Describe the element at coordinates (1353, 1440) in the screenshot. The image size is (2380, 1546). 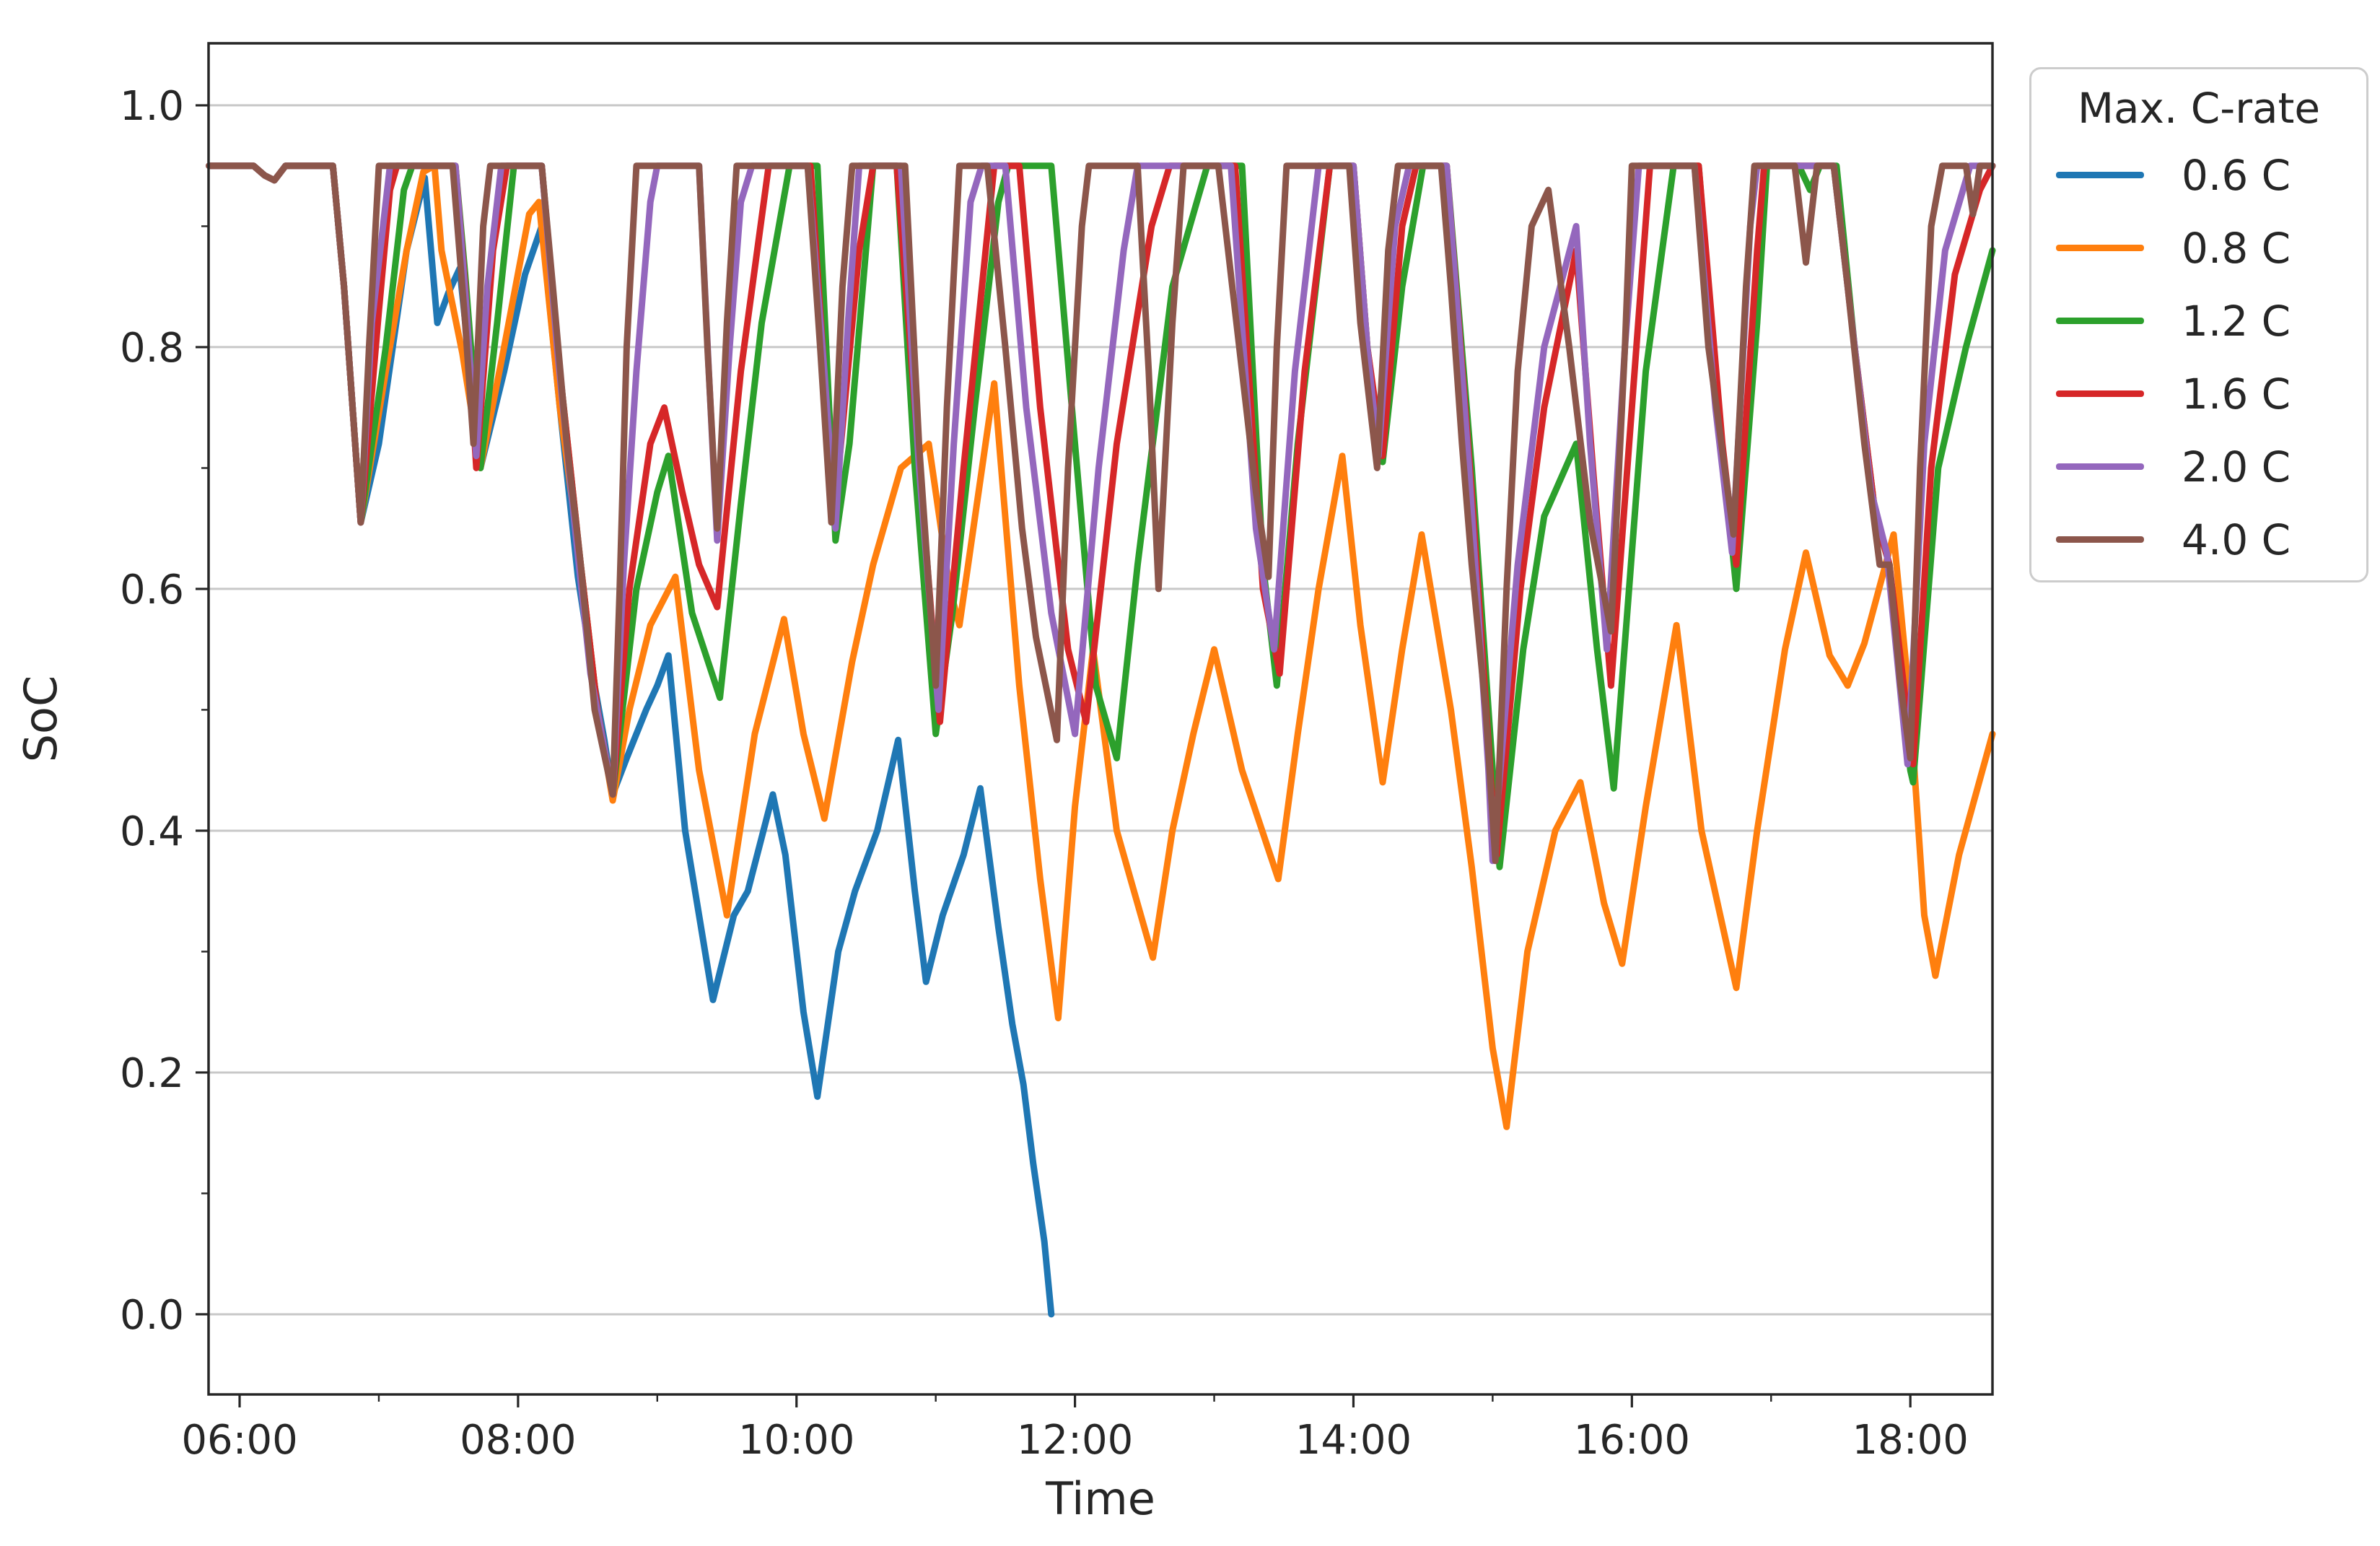
I see `x-tick-label-14:00: 14:00` at that location.